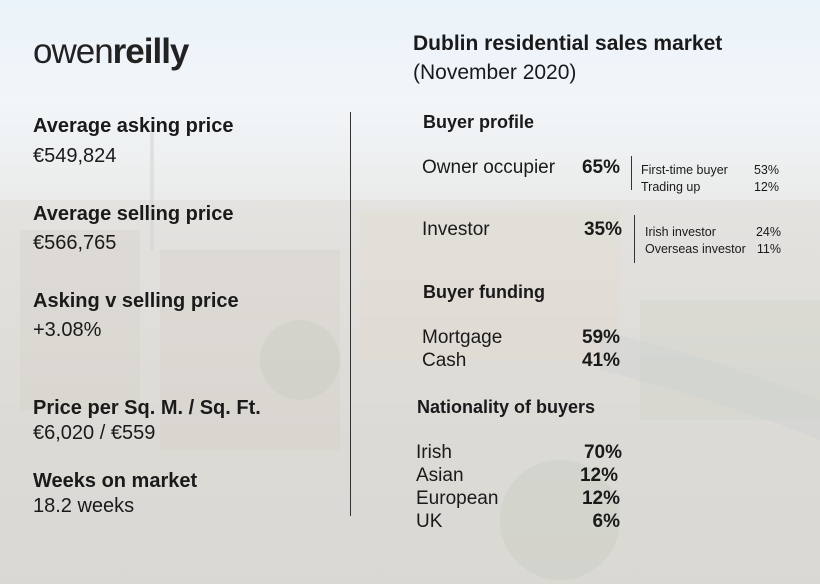 This screenshot has width=820, height=584. I want to click on cash-value: 41%, so click(600, 360).